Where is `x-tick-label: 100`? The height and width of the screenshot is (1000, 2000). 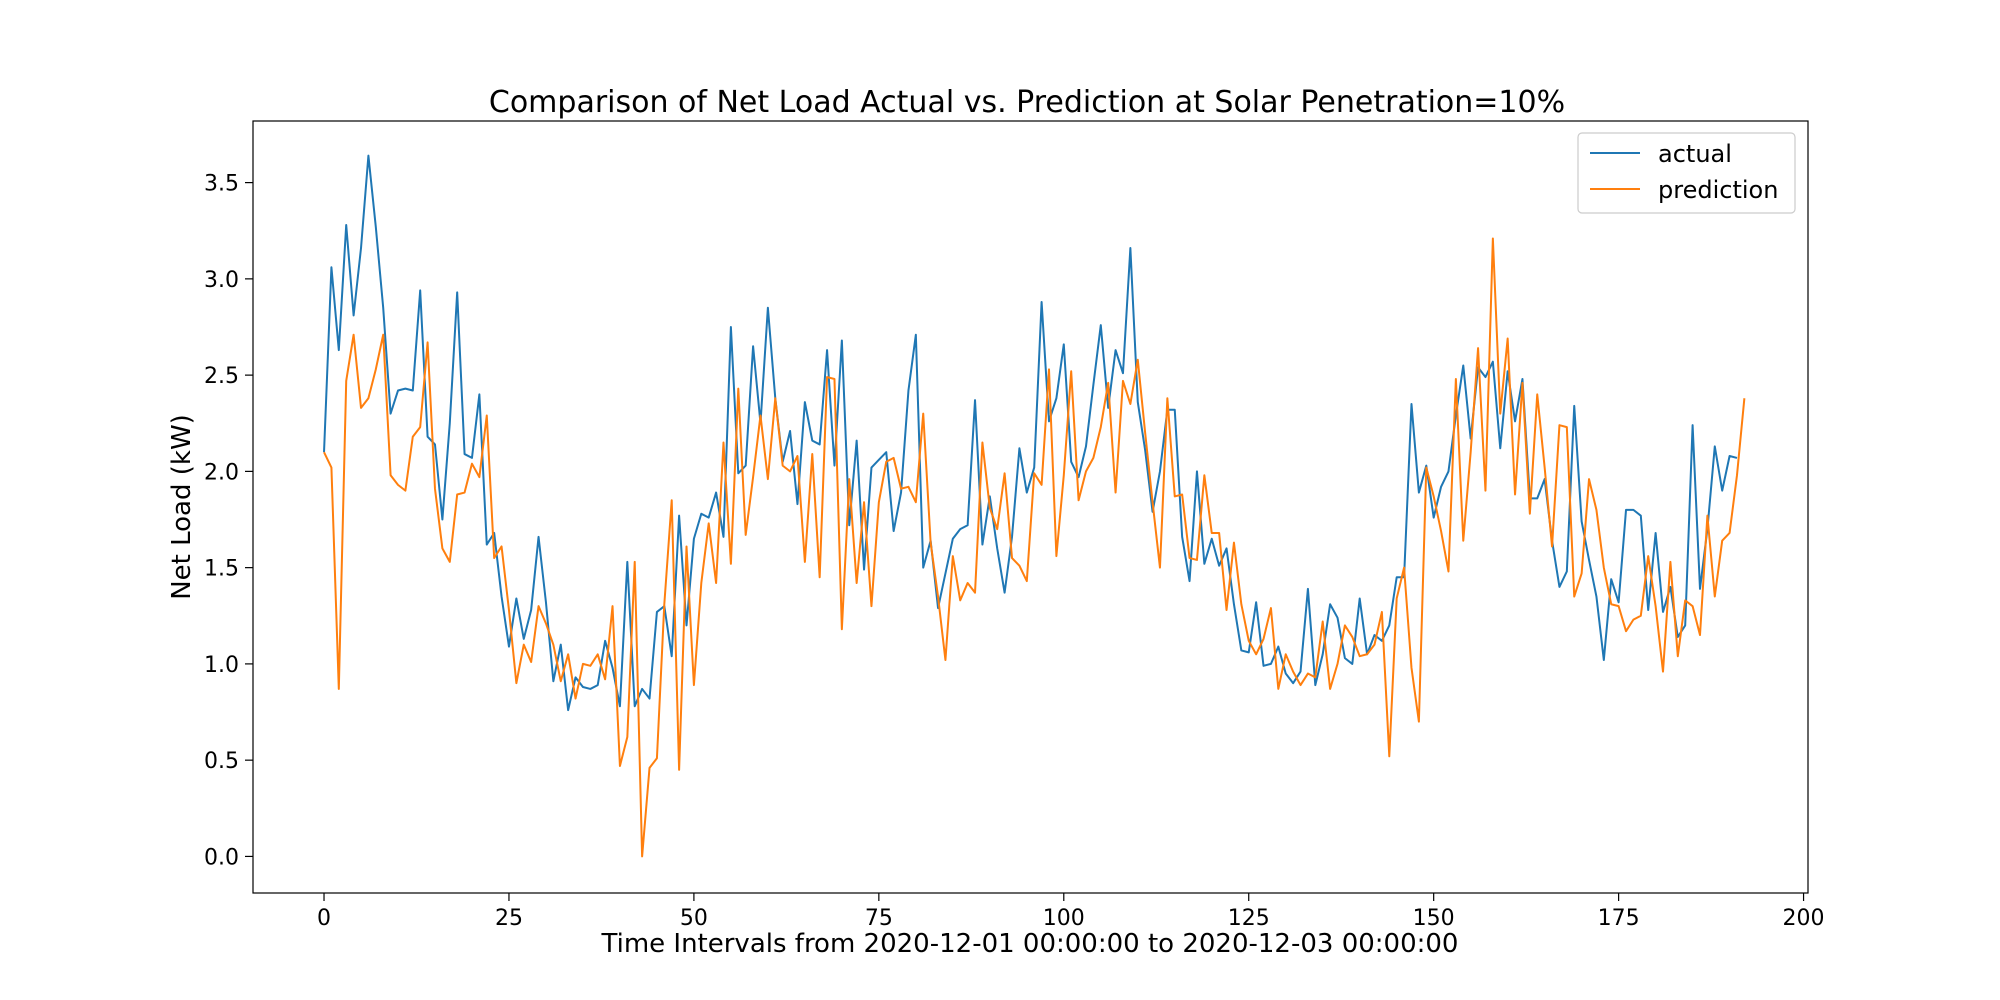 x-tick-label: 100 is located at coordinates (1064, 918).